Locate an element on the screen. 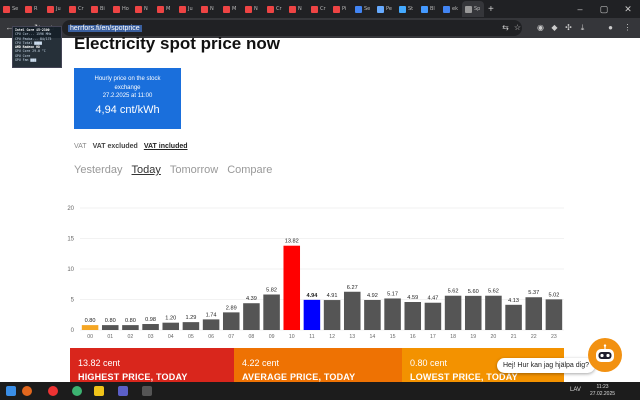  new-tab-button: + is located at coordinates (491, 9).